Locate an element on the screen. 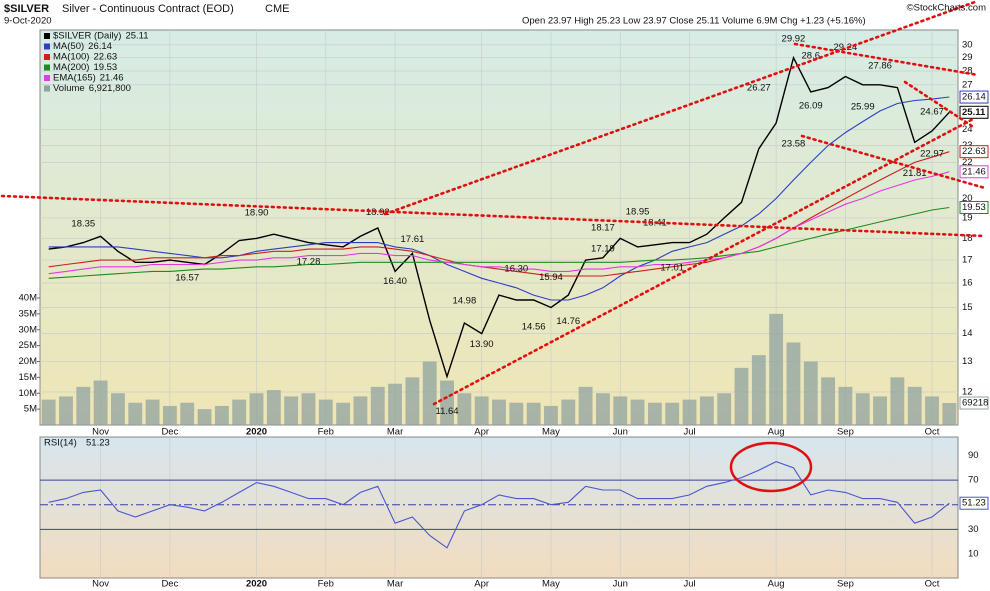 This screenshot has width=990, height=591. y-tick-label: 16 is located at coordinates (967, 283).